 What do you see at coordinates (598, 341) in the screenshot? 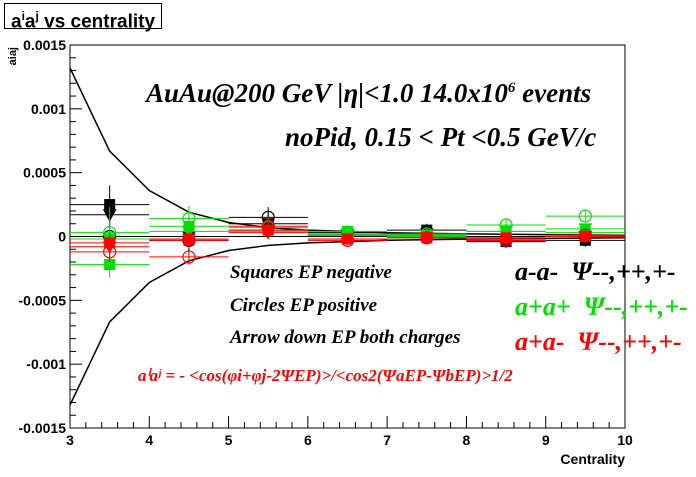
I see `legend-entry-plus-minus: a+a- Ψ--,++,+-` at bounding box center [598, 341].